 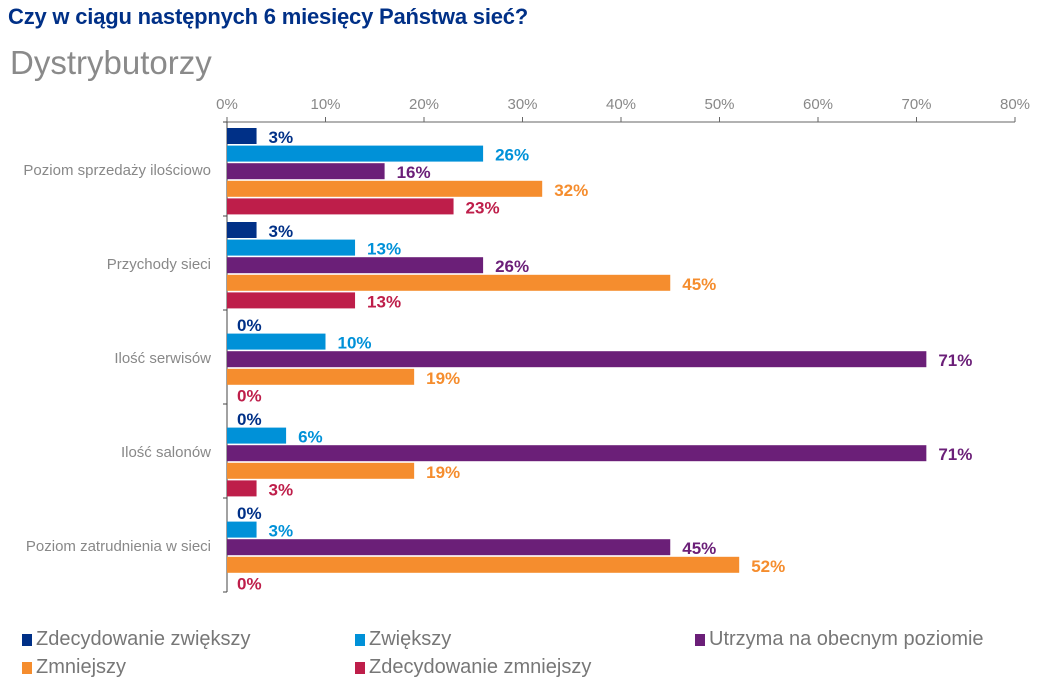 I want to click on category-label: Poziom sprzedaży ilościowo, so click(x=117, y=170).